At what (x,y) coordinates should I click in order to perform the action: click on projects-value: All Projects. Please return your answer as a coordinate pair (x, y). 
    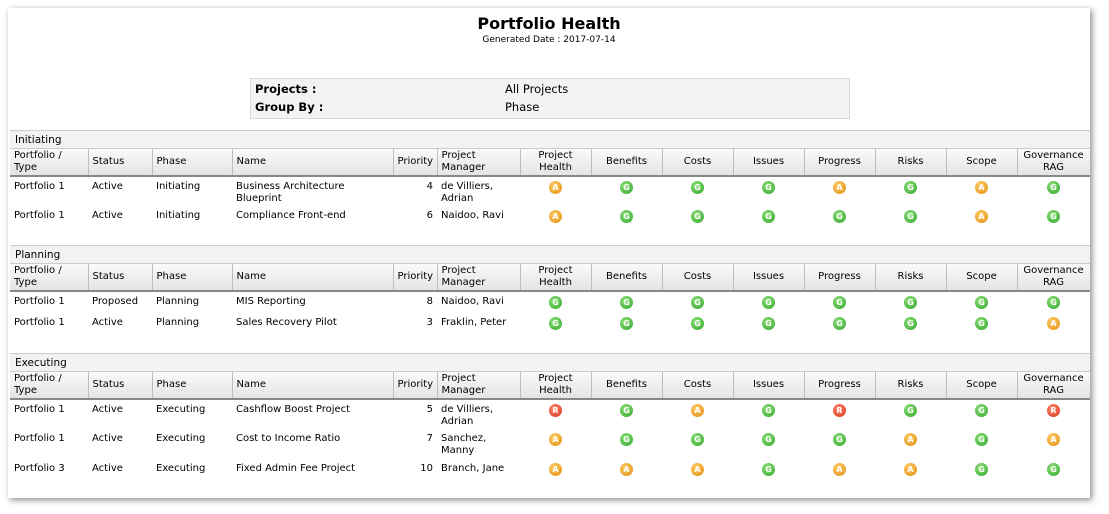
    Looking at the image, I should click on (537, 89).